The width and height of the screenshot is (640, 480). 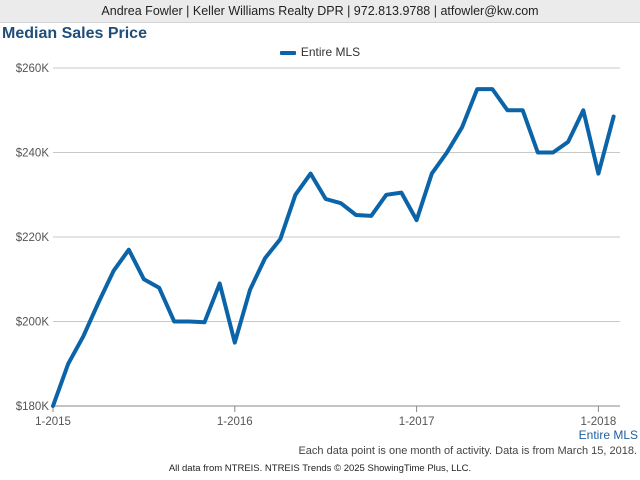 I want to click on y-tick-label: $260K, so click(x=33, y=69).